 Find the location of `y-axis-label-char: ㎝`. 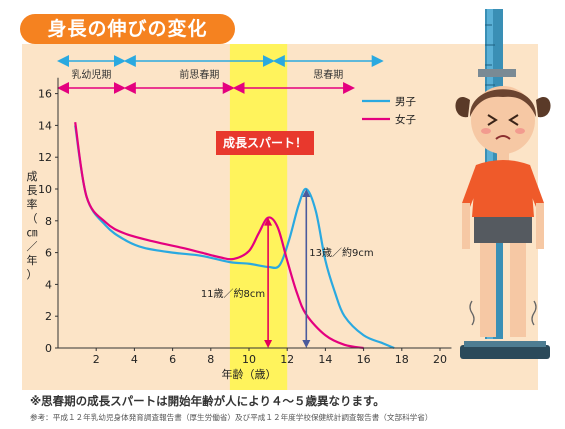

y-axis-label-char: ㎝ is located at coordinates (32, 232).